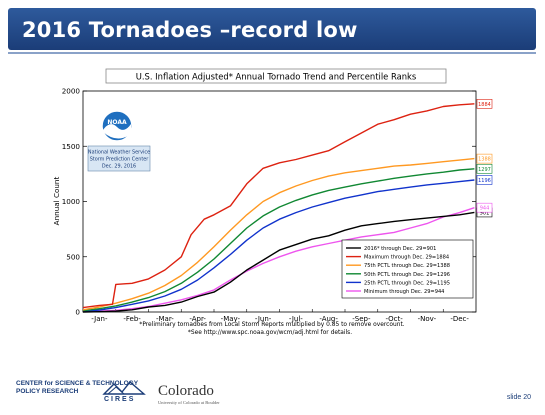 This screenshot has height=415, width=545. Describe the element at coordinates (117, 122) in the screenshot. I see `noaa-logo-text: NOAA` at that location.